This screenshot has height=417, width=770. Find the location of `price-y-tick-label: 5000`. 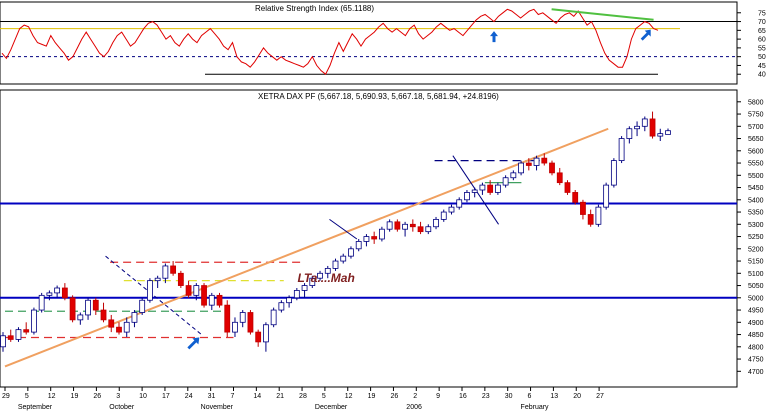

price-y-tick-label: 5000 is located at coordinates (756, 298).